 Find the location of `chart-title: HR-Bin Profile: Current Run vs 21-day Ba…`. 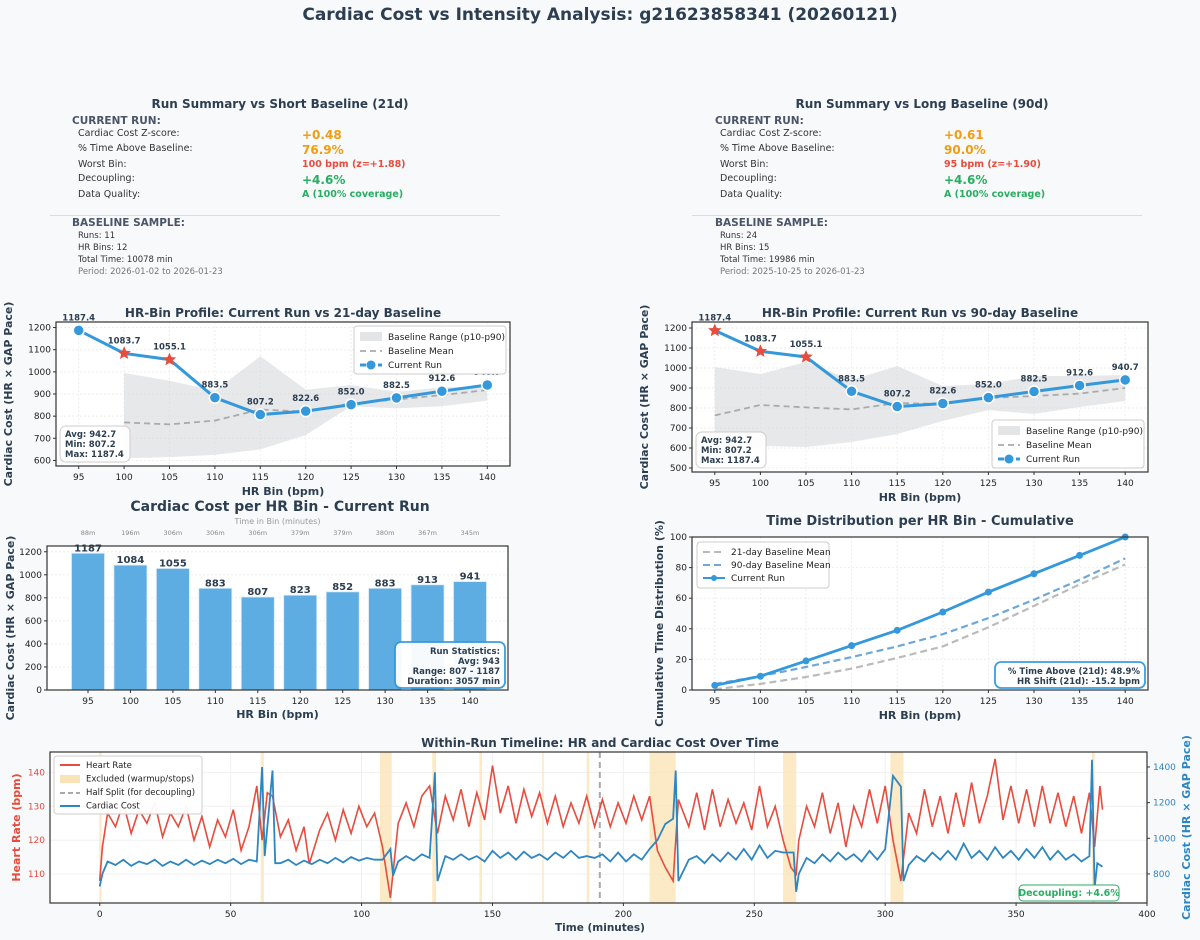

chart-title: HR-Bin Profile: Current Run vs 21-day Ba… is located at coordinates (283, 313).